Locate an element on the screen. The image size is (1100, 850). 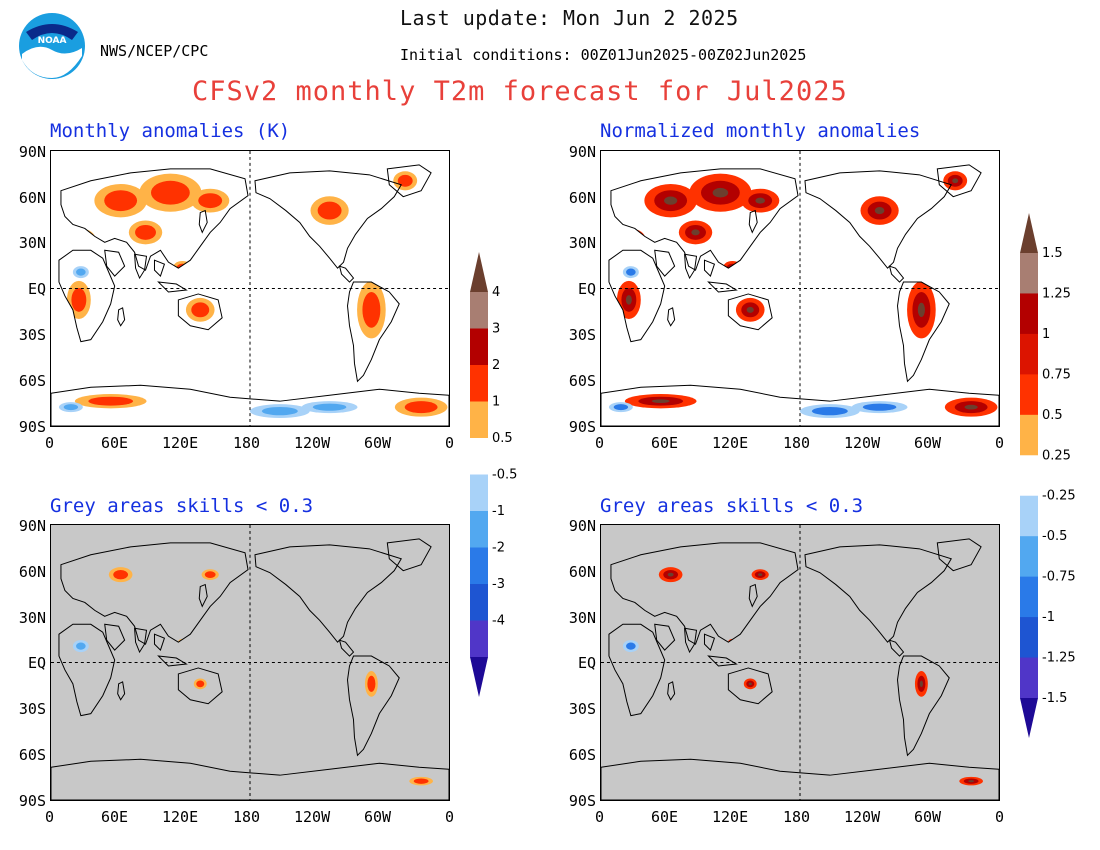
colorbar-tick-label: -3 is located at coordinates (498, 584).